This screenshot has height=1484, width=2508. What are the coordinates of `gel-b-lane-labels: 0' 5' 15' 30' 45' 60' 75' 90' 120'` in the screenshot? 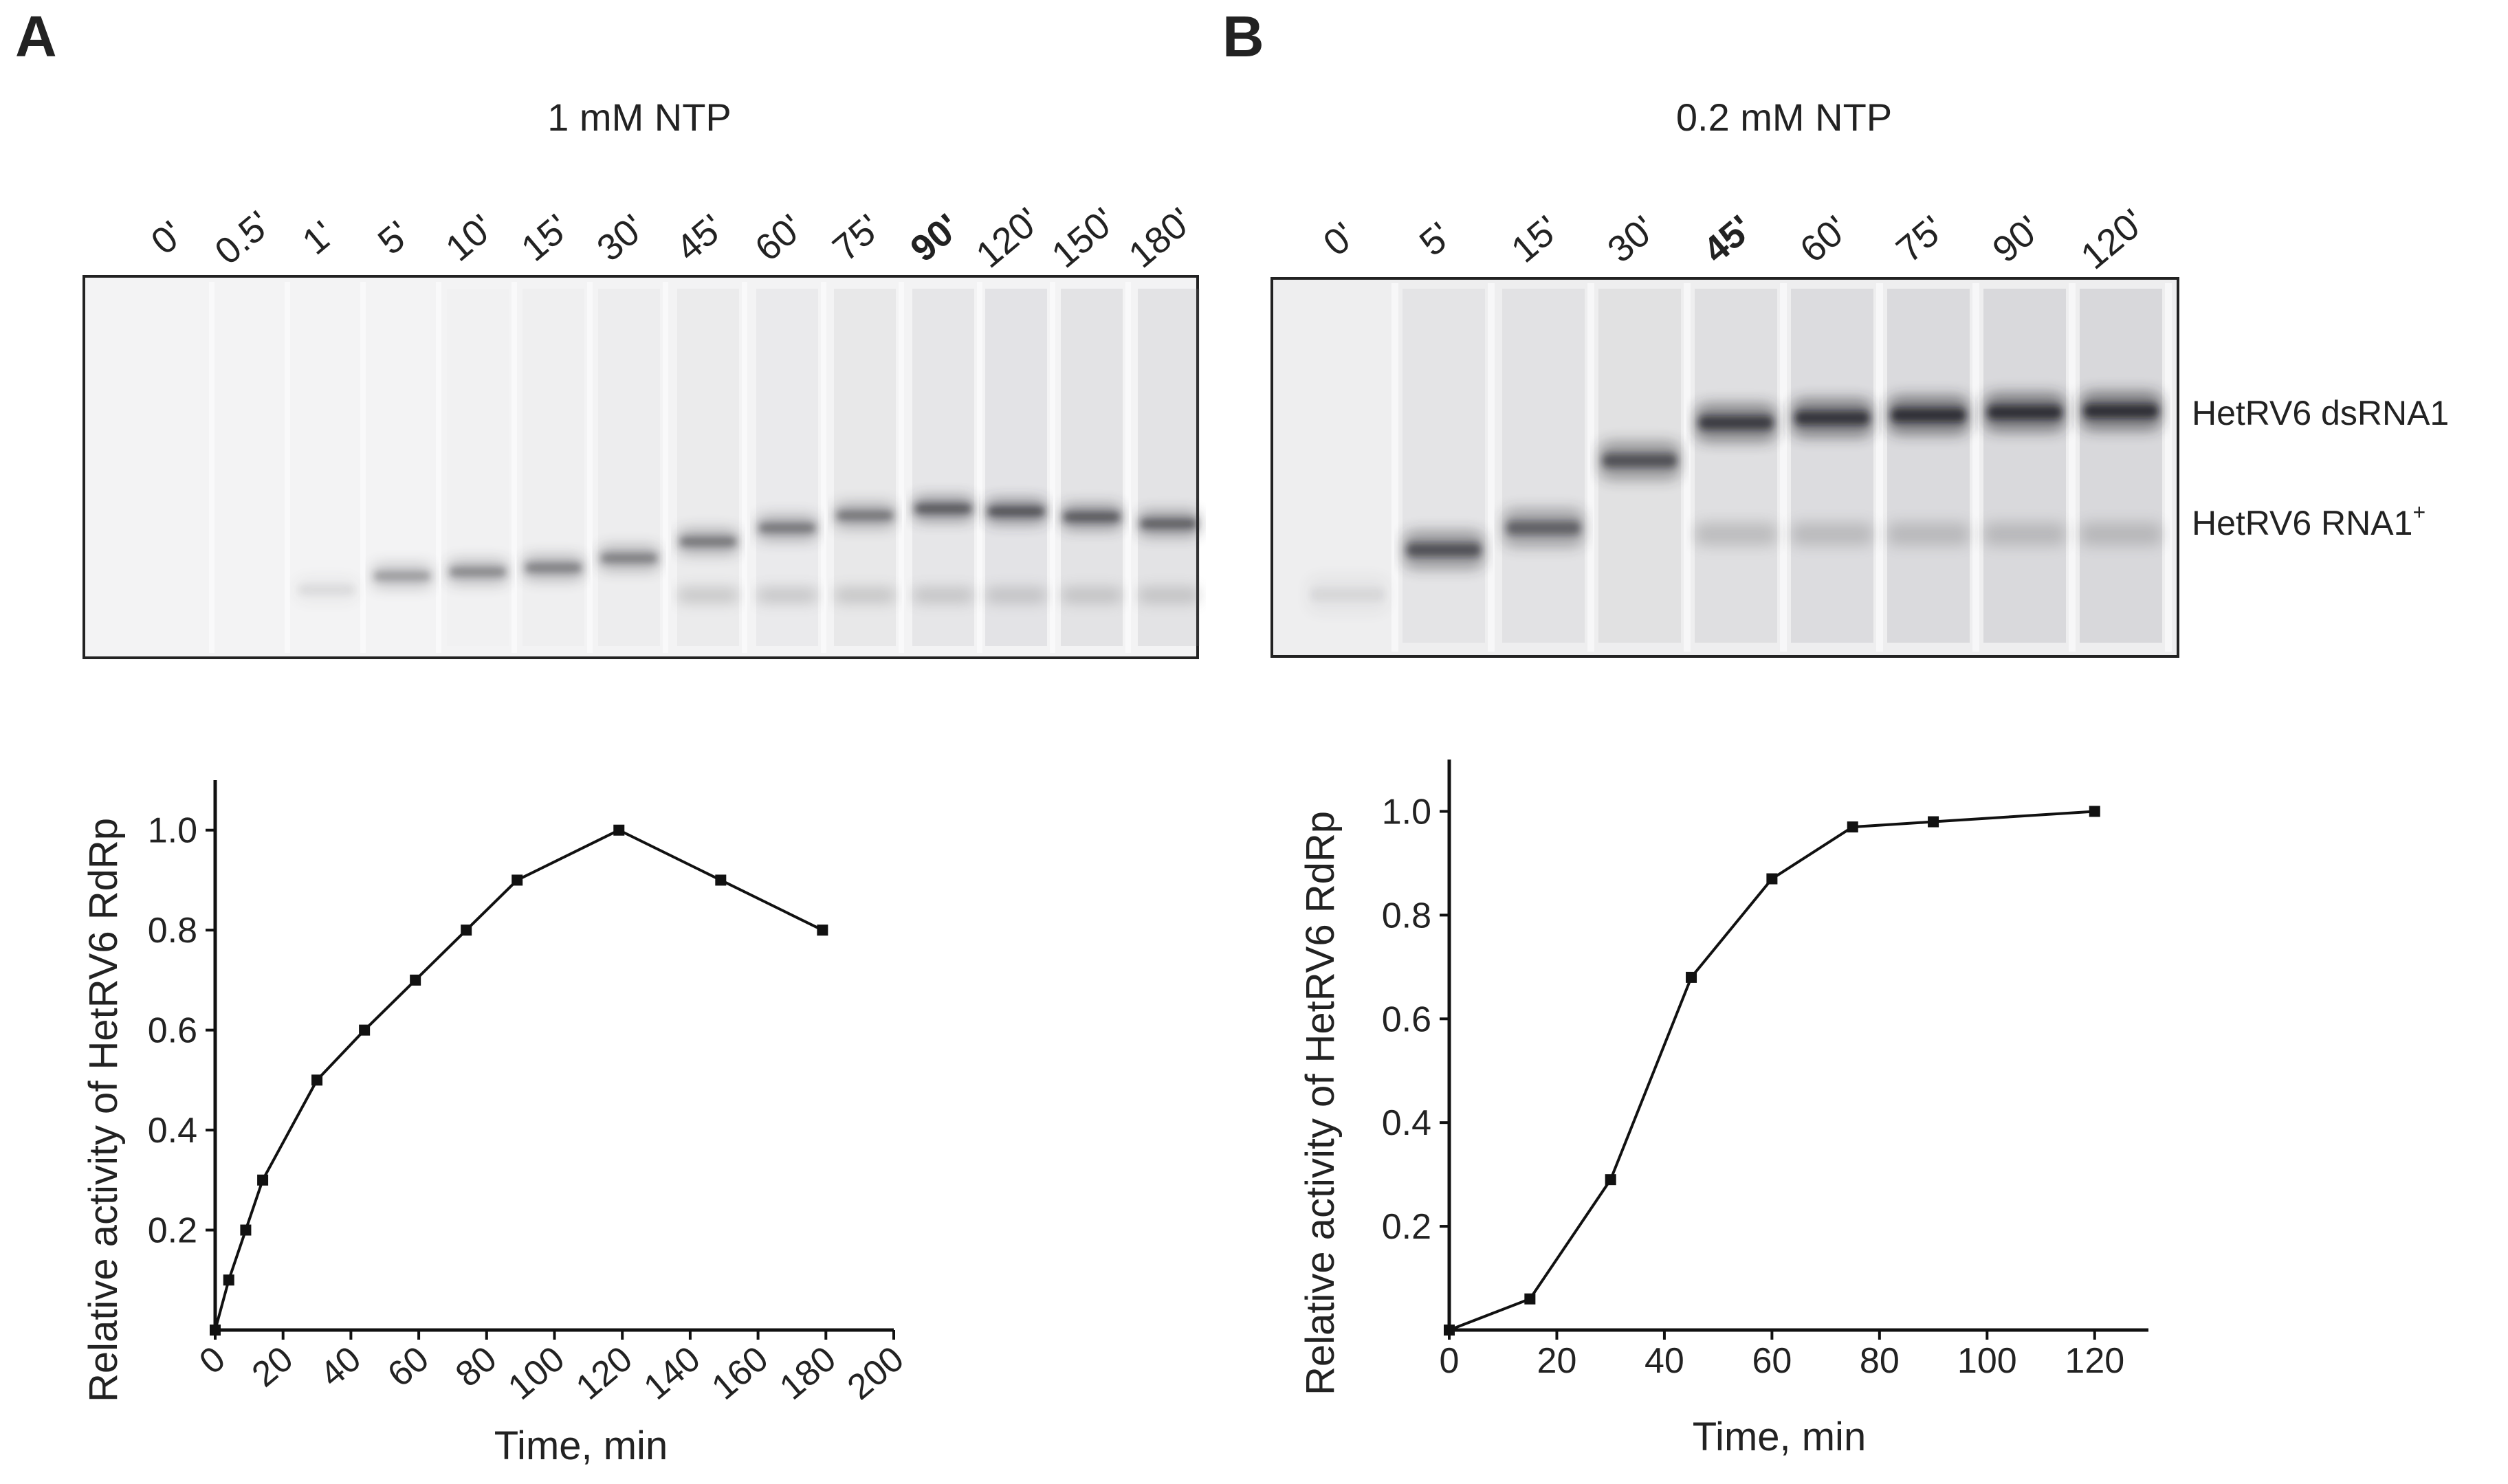 It's located at (1734, 239).